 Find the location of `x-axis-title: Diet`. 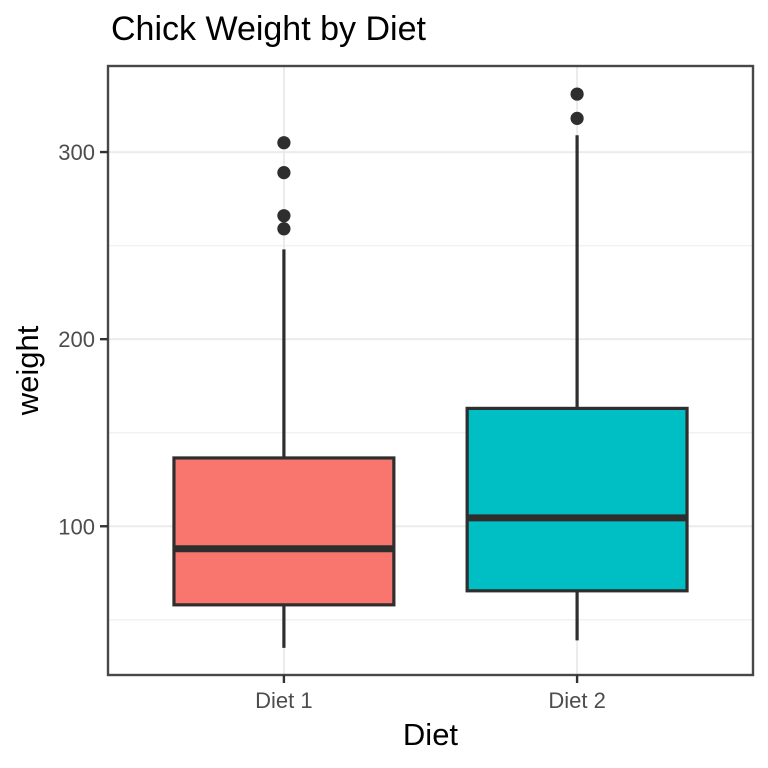

x-axis-title: Diet is located at coordinates (431, 734).